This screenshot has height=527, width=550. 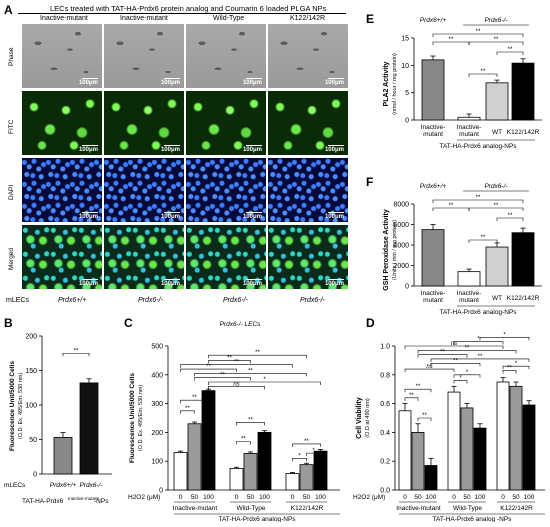 I want to click on footer-genotype-3: Prdx6-/-, so click(x=235, y=300).